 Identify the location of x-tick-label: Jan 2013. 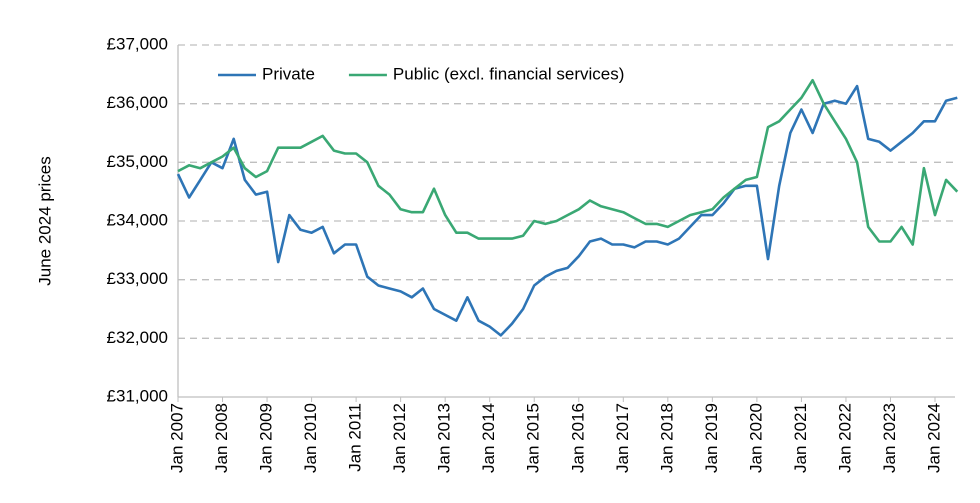
(444, 438).